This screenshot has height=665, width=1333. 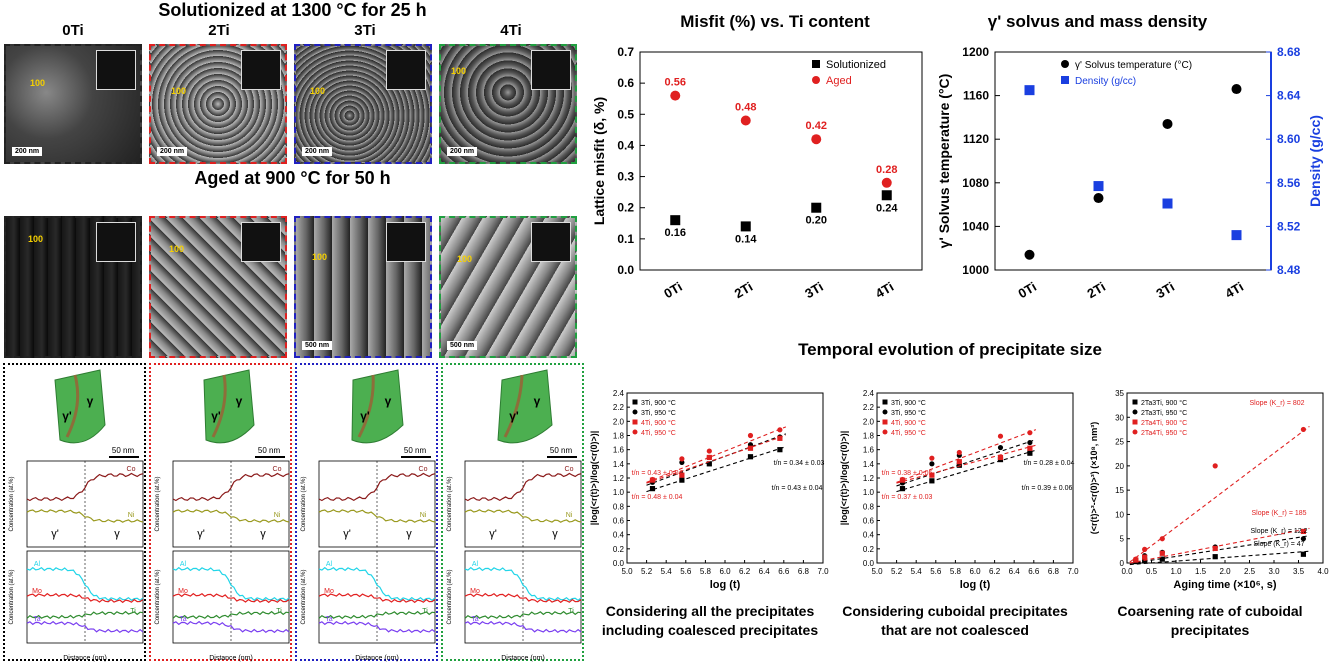 What do you see at coordinates (975, 226) in the screenshot?
I see `y-tick-label: 1040` at bounding box center [975, 226].